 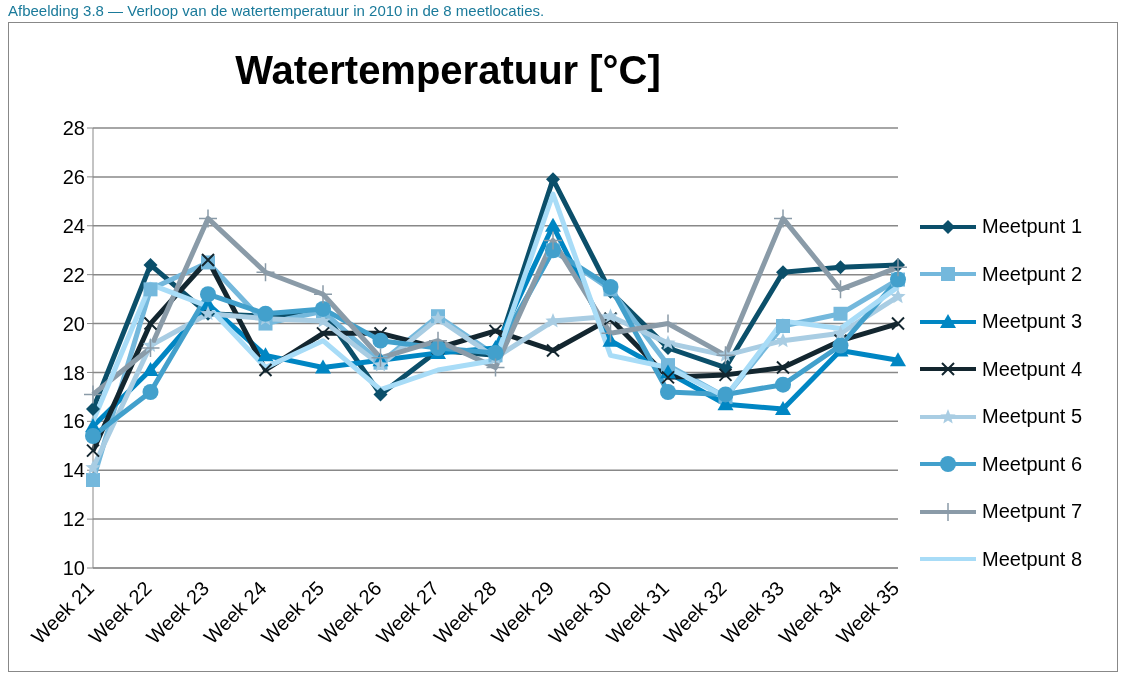 I want to click on y-tick-label: 28, so click(x=73, y=128).